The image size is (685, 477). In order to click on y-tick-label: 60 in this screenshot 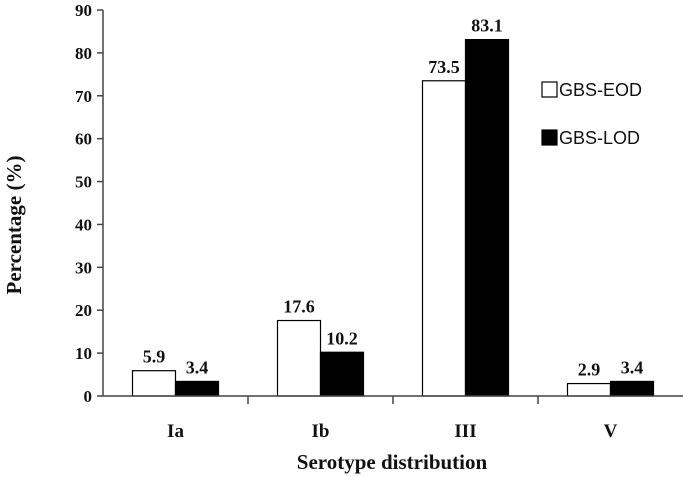, I will do `click(83, 139)`.